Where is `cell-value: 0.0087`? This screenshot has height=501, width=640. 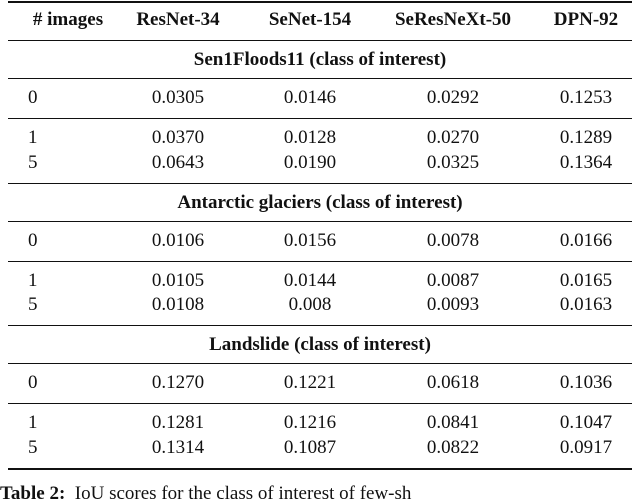
cell-value: 0.0087 is located at coordinates (453, 280).